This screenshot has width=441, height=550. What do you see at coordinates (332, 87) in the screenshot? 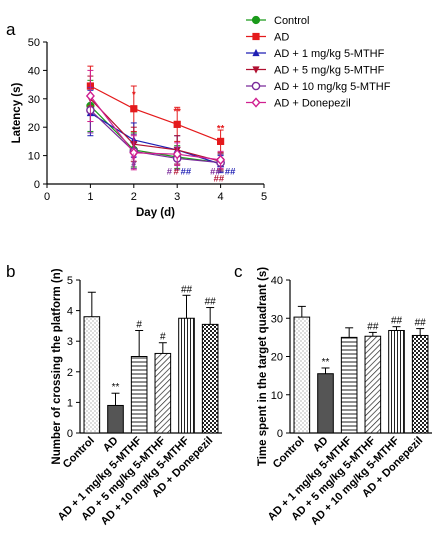
I see `legend-label: AD + 10 mg/kg 5-MTHF` at bounding box center [332, 87].